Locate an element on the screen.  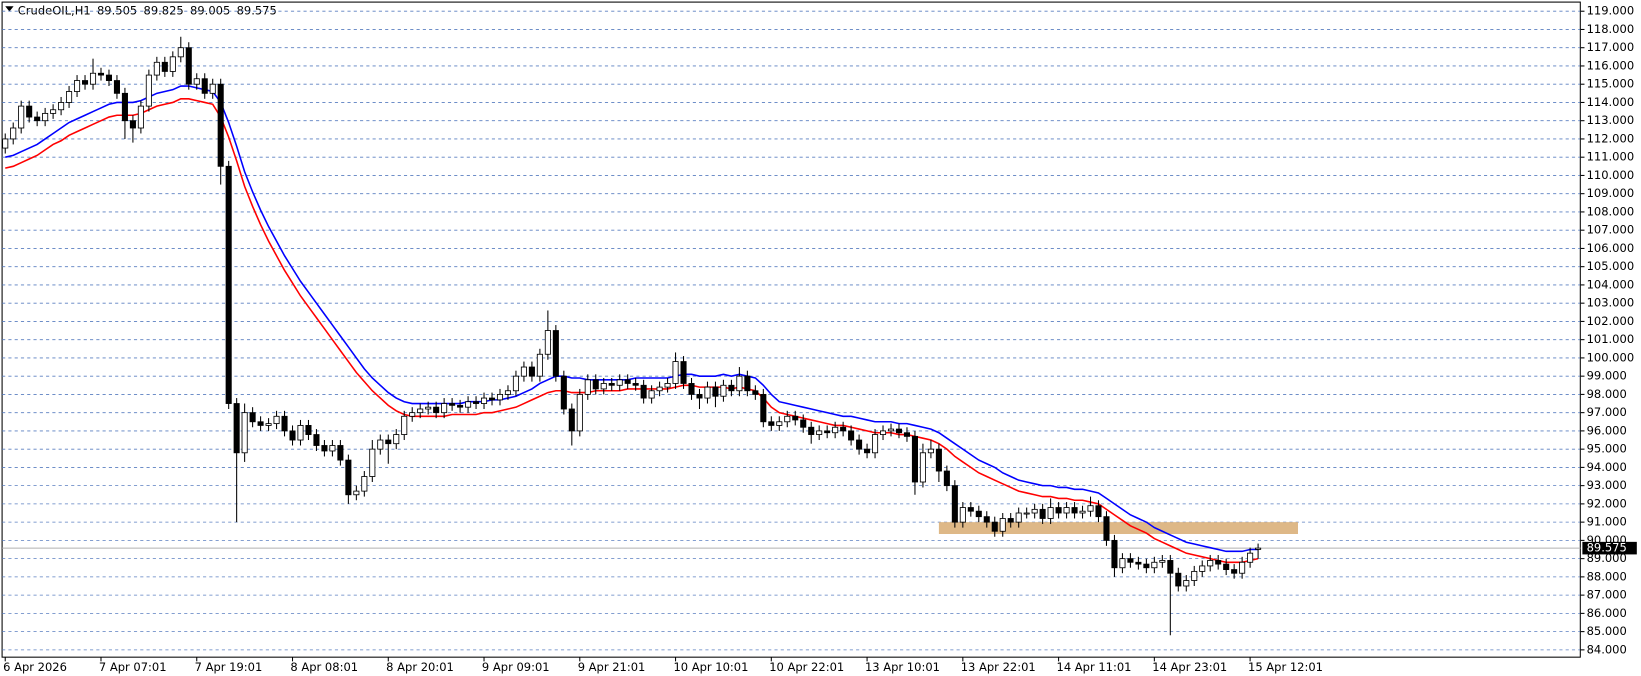
y-tick-label: 102.000 is located at coordinates (1611, 321).